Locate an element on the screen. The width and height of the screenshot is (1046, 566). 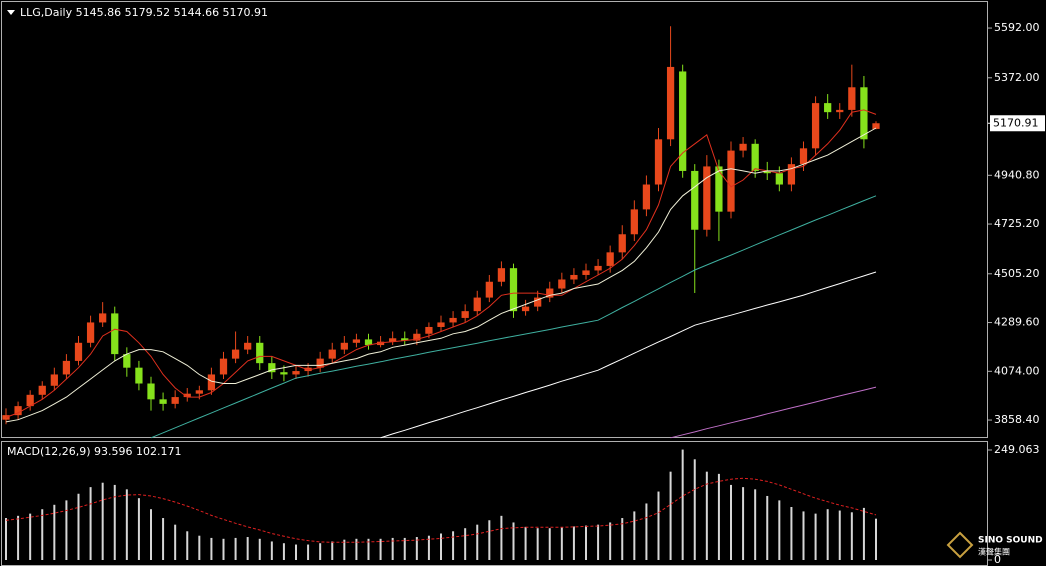
y-tick-label: 4074.00 is located at coordinates (1017, 370).